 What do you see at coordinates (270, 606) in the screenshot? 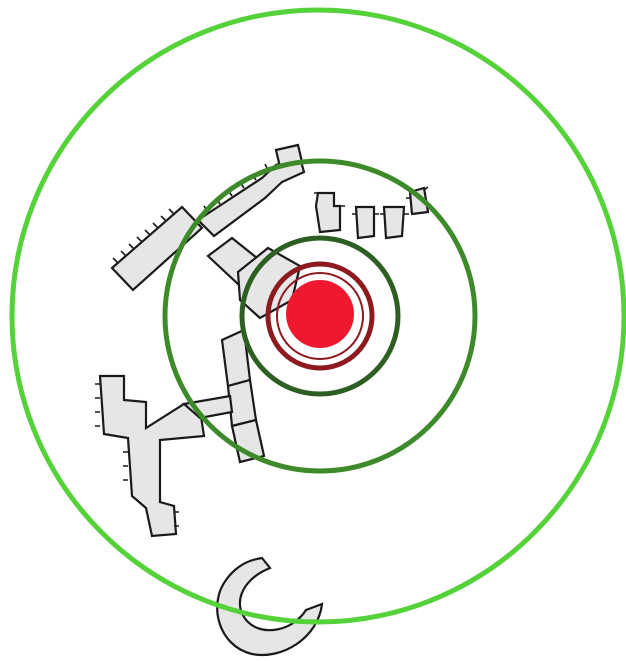
I see `building-south-crescent` at bounding box center [270, 606].